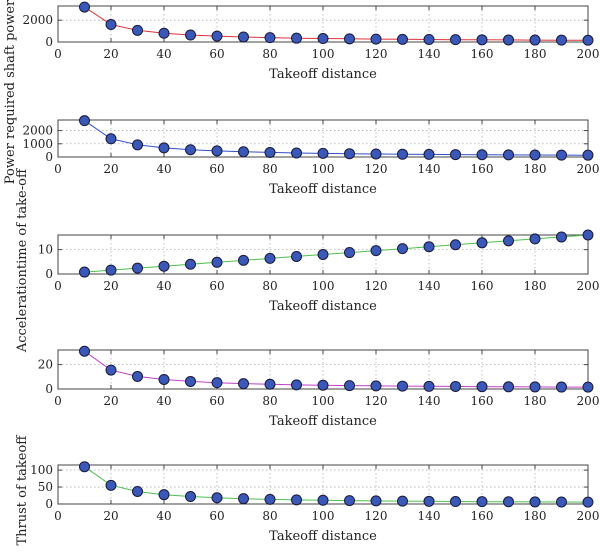 This screenshot has width=600, height=558. Describe the element at coordinates (22, 490) in the screenshot. I see `y-axis-label: Thrust of takeoff` at that location.